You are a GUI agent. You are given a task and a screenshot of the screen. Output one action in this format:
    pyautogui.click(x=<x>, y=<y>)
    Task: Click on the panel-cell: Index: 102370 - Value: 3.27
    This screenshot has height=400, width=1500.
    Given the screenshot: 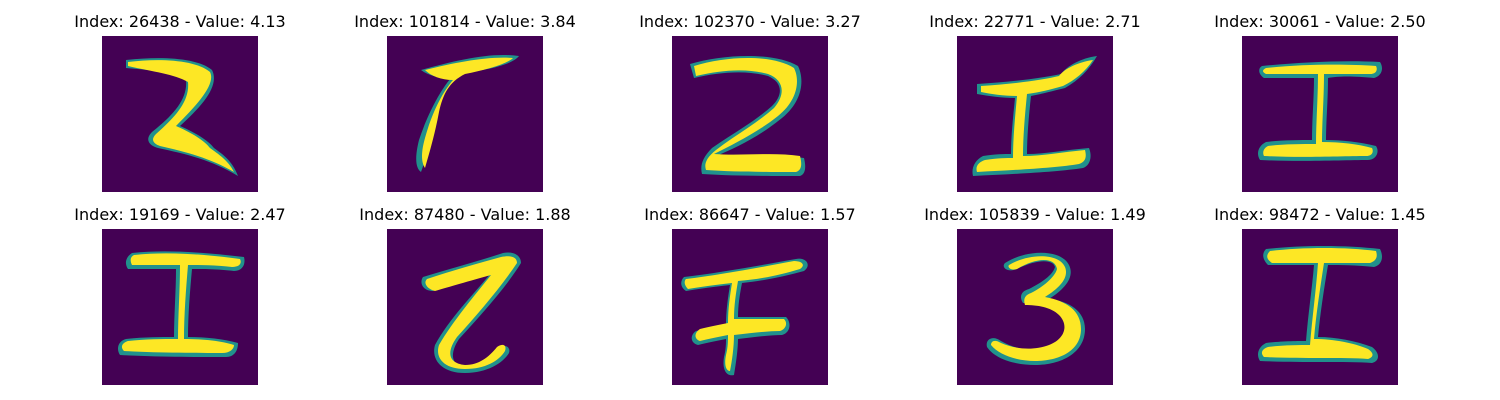 What is the action you would take?
    pyautogui.click(x=750, y=102)
    